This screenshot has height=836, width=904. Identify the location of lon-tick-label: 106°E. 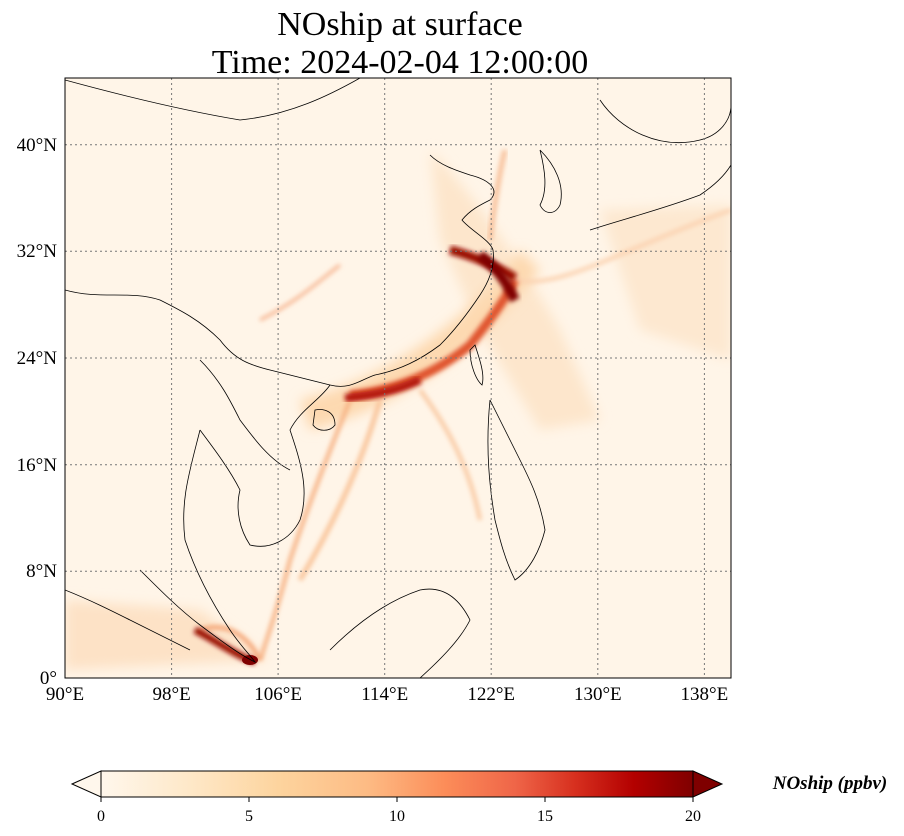
(278, 694).